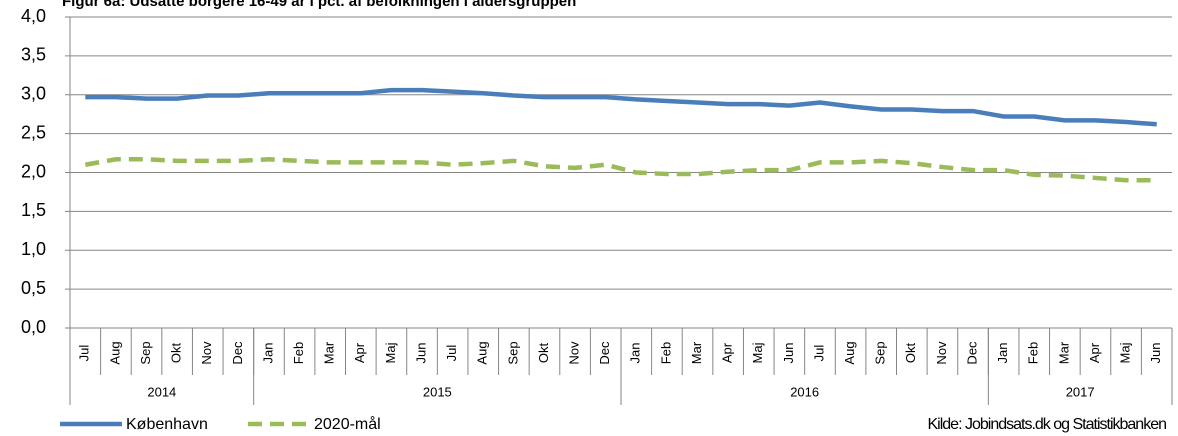 The image size is (1178, 436). What do you see at coordinates (804, 391) in the screenshot?
I see `group-label: 2016` at bounding box center [804, 391].